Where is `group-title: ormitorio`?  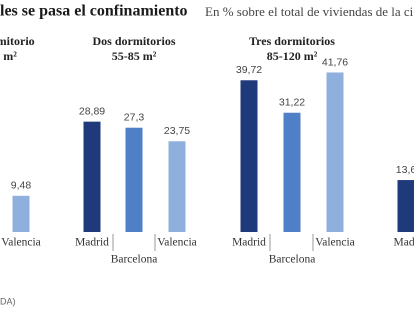
group-title: ormitorio is located at coordinates (17, 41).